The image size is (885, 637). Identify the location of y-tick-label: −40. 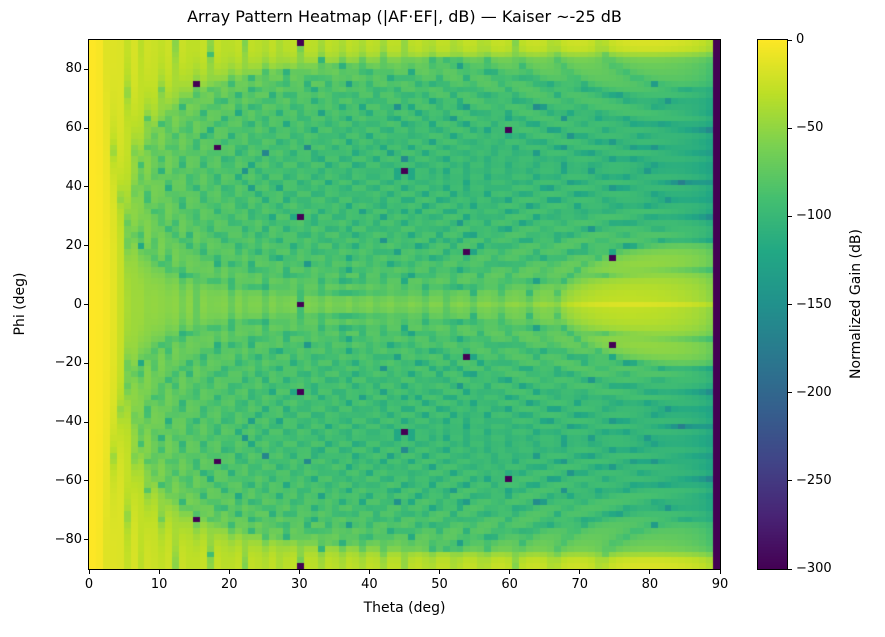
(68, 422).